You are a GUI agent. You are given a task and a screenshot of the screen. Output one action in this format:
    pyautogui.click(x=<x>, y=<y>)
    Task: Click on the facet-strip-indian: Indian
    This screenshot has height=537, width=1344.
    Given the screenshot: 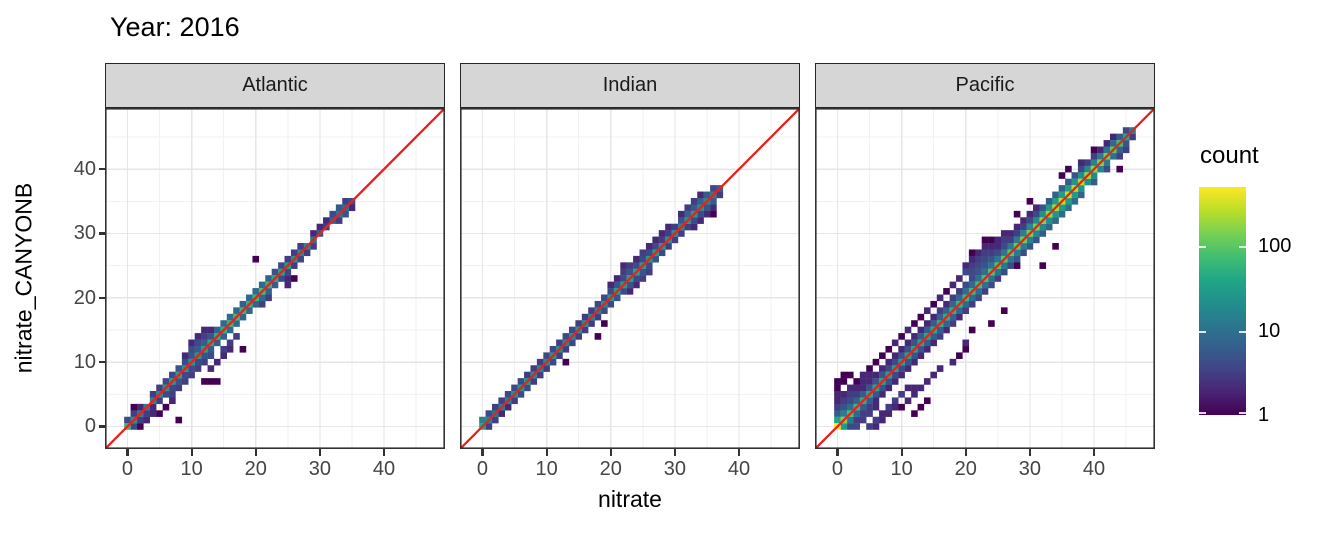 What is the action you would take?
    pyautogui.click(x=630, y=85)
    